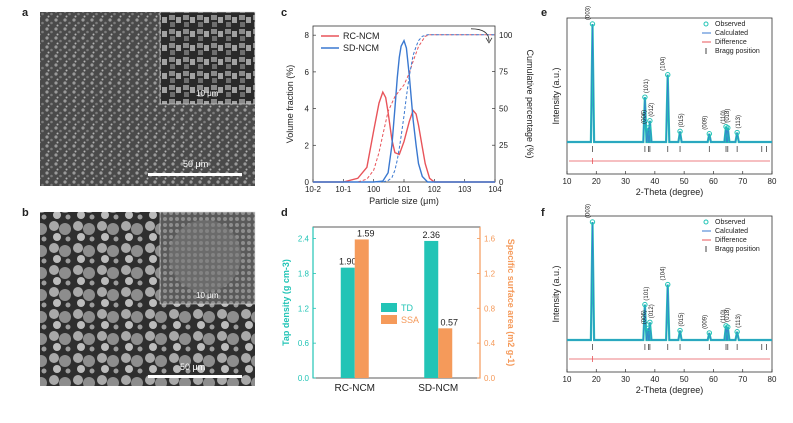  What do you see at coordinates (652, 110) in the screenshot?
I see `hkl-label-e: (012)` at bounding box center [652, 110].